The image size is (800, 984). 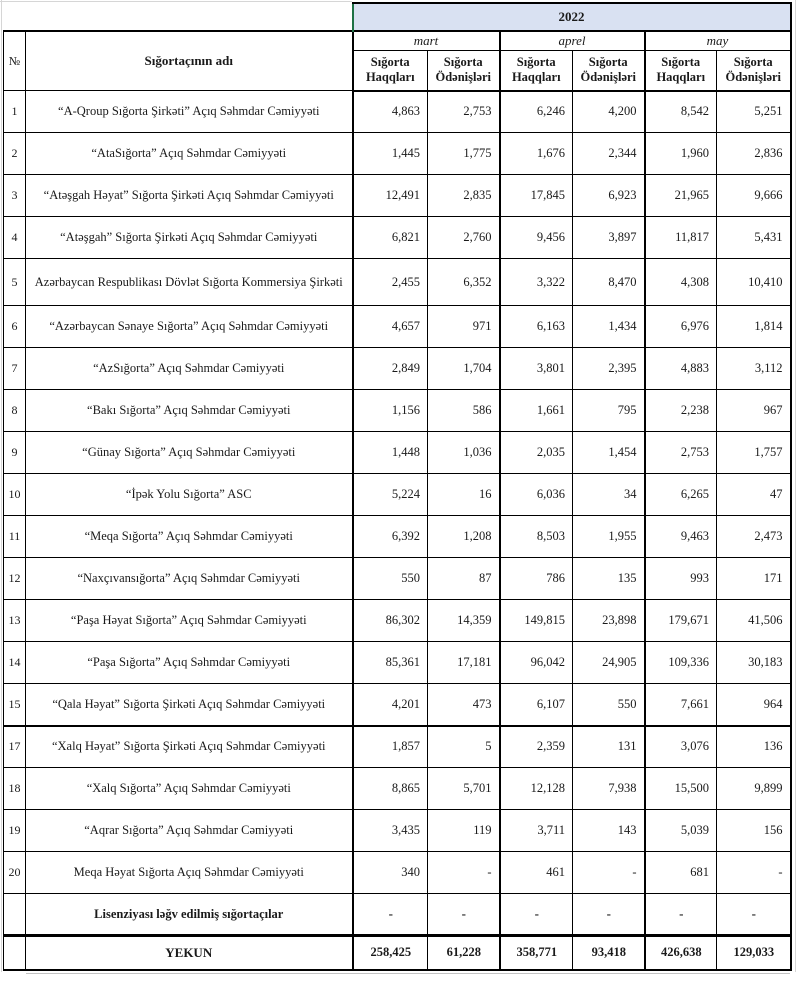 I want to click on value-cell: 17,845, so click(x=535, y=195).